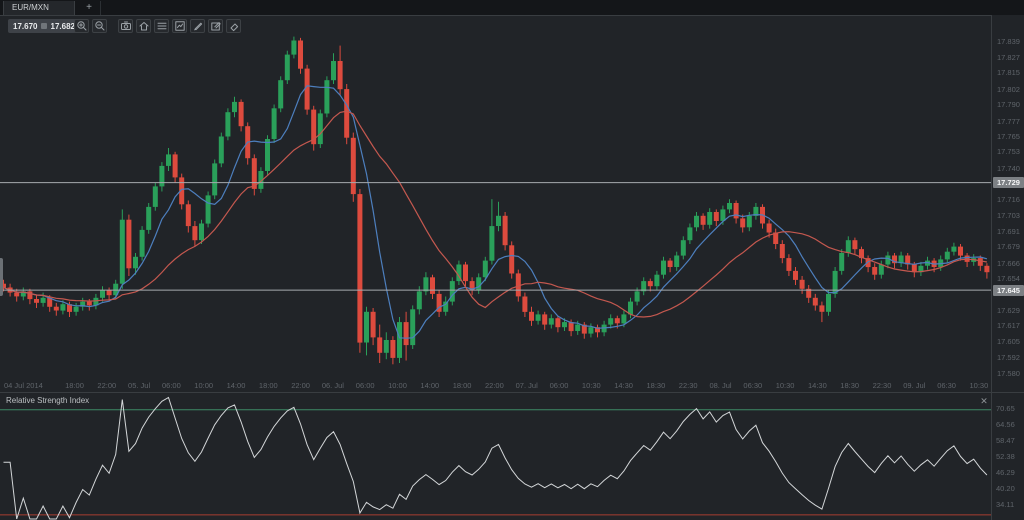  What do you see at coordinates (850, 385) in the screenshot?
I see `time-tick-label: 18:30` at bounding box center [850, 385].